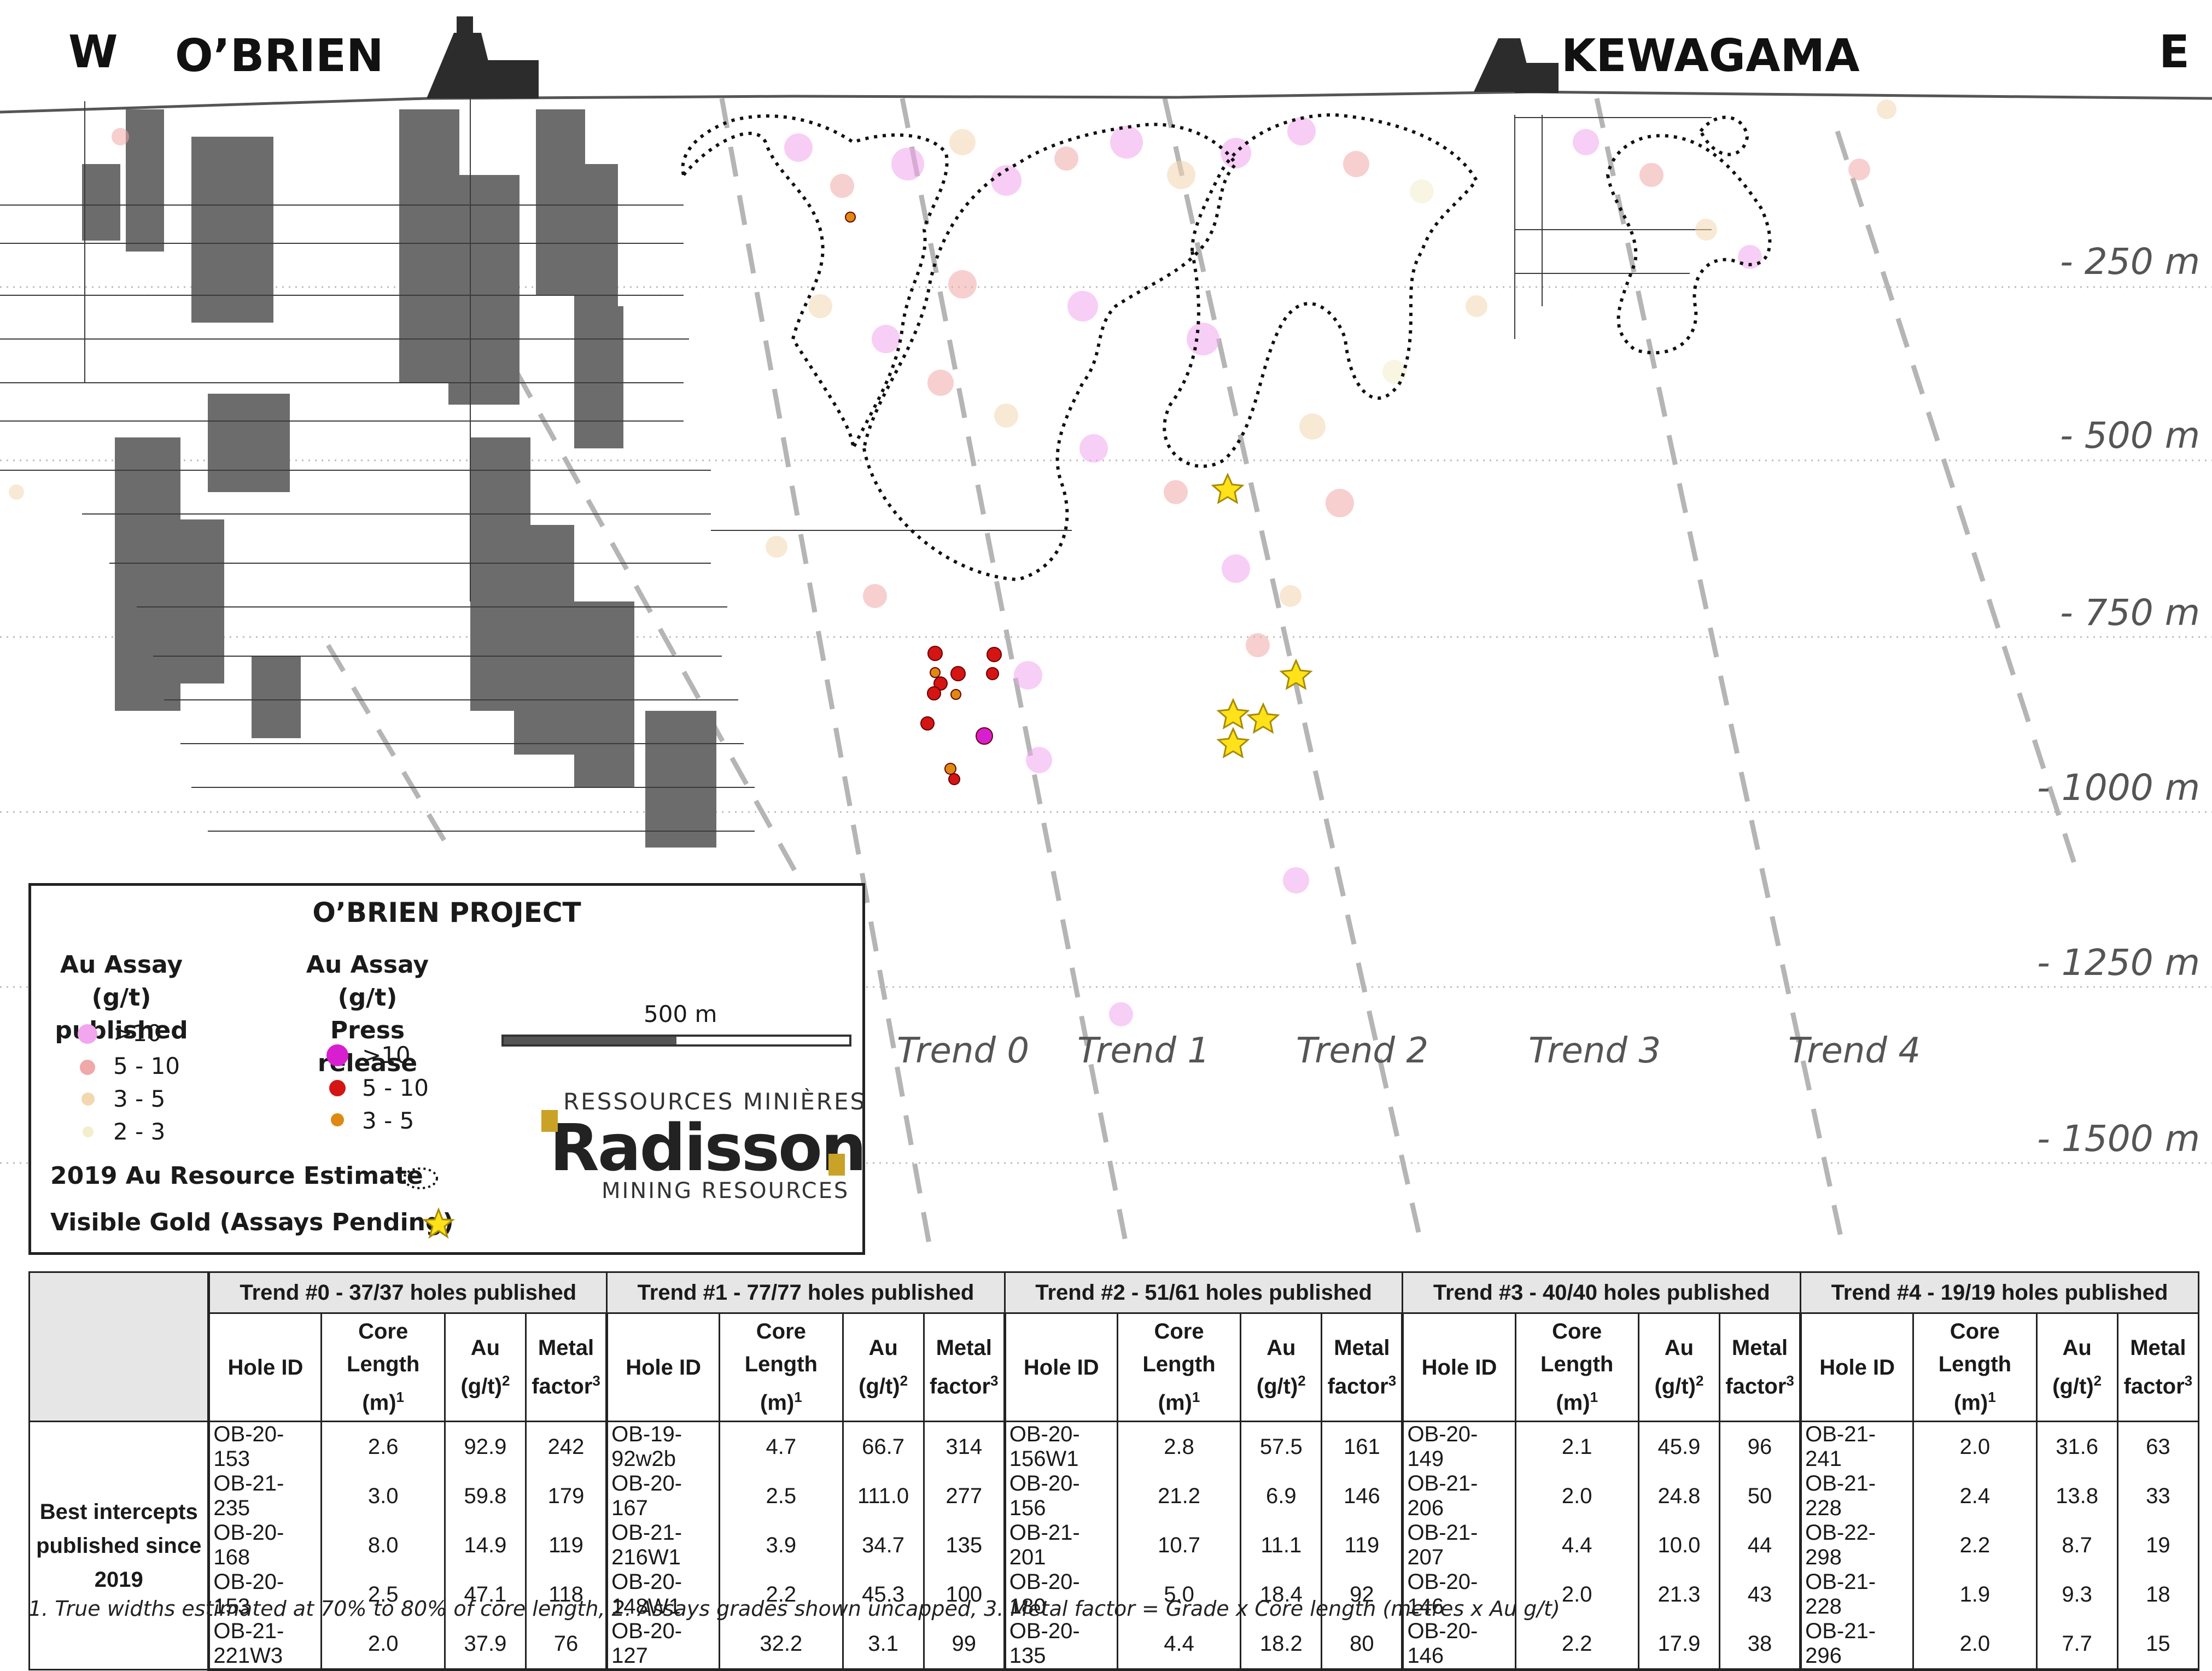  I want to click on published-3-5-swatch, so click(88, 1099).